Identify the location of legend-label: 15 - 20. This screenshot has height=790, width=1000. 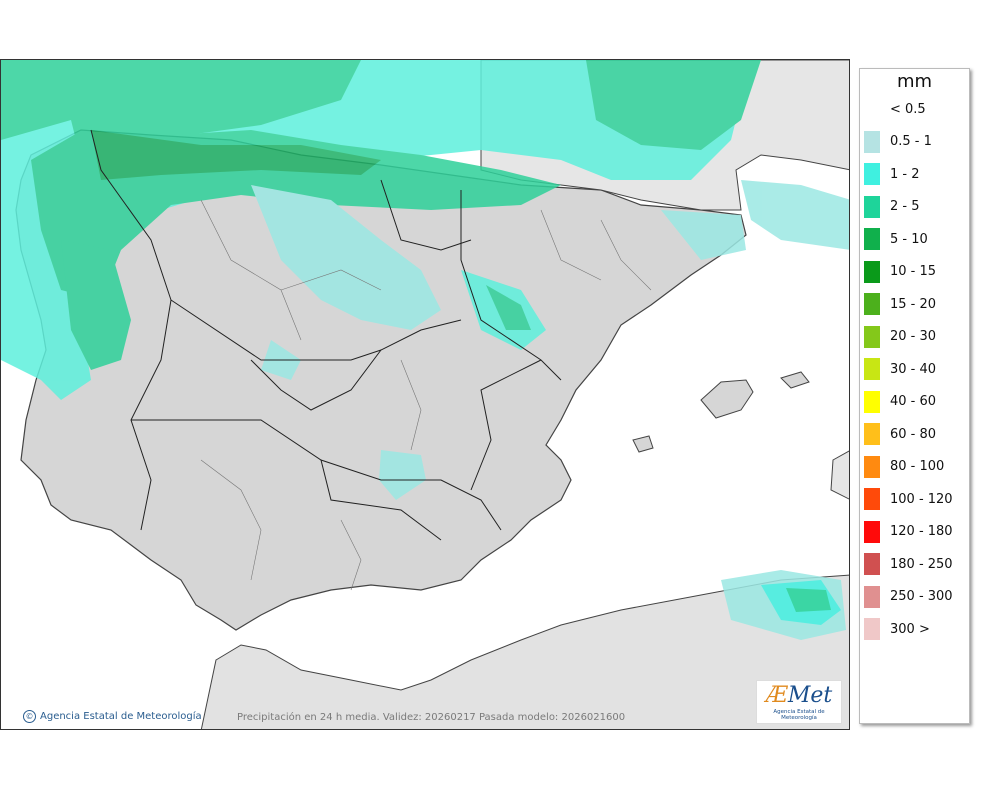
(913, 304).